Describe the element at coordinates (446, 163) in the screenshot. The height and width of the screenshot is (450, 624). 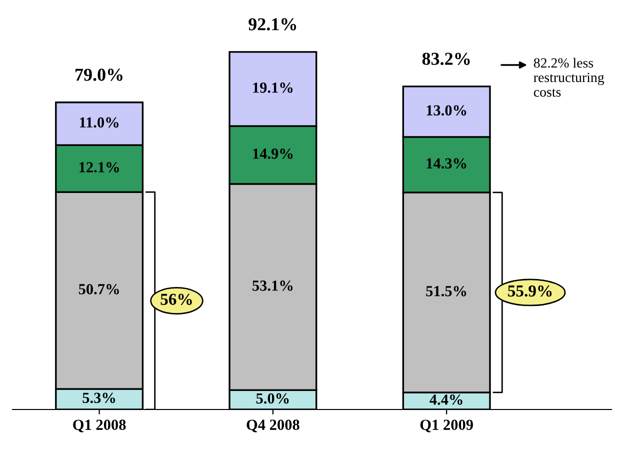
I see `data-label: 14.3%` at that location.